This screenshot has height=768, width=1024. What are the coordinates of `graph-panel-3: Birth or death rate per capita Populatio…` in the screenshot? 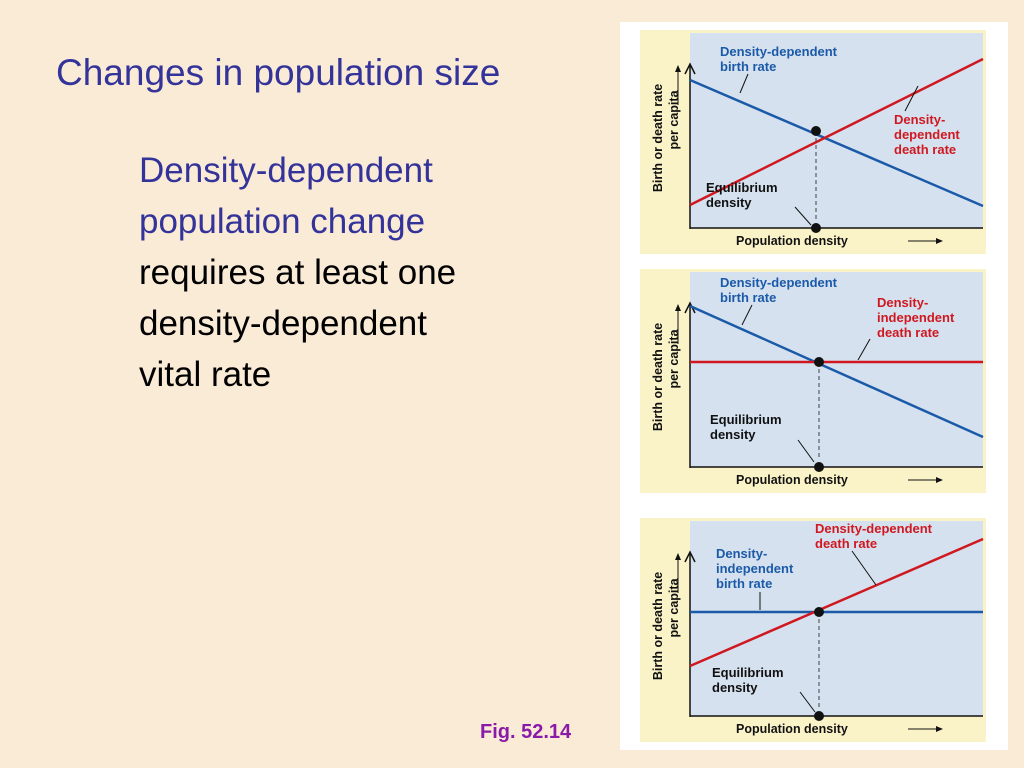 It's located at (813, 630).